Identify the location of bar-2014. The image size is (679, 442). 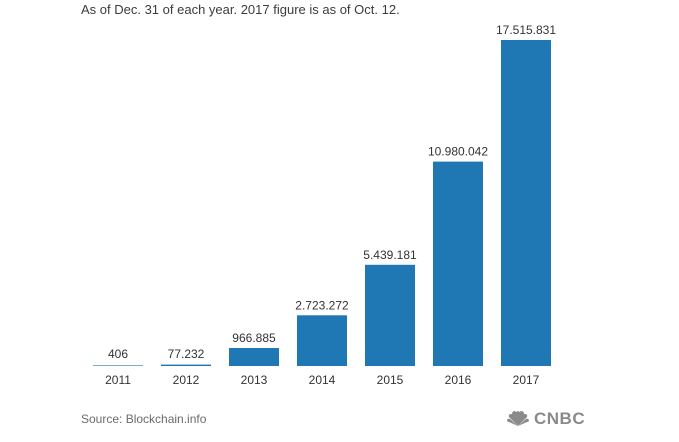
(322, 340).